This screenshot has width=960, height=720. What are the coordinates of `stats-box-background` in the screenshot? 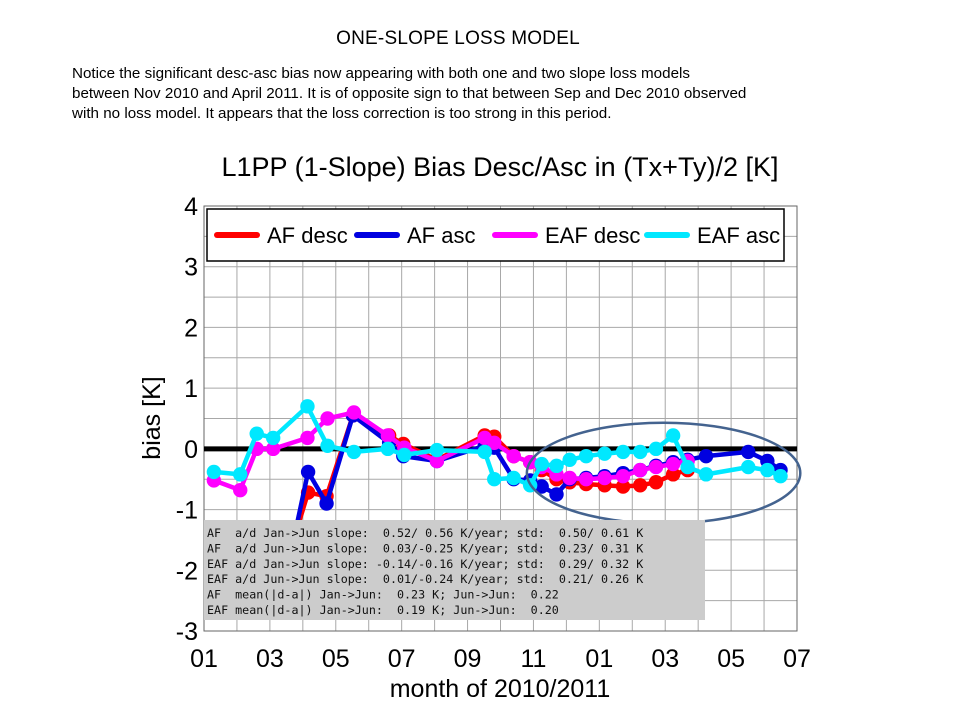 It's located at (454, 570).